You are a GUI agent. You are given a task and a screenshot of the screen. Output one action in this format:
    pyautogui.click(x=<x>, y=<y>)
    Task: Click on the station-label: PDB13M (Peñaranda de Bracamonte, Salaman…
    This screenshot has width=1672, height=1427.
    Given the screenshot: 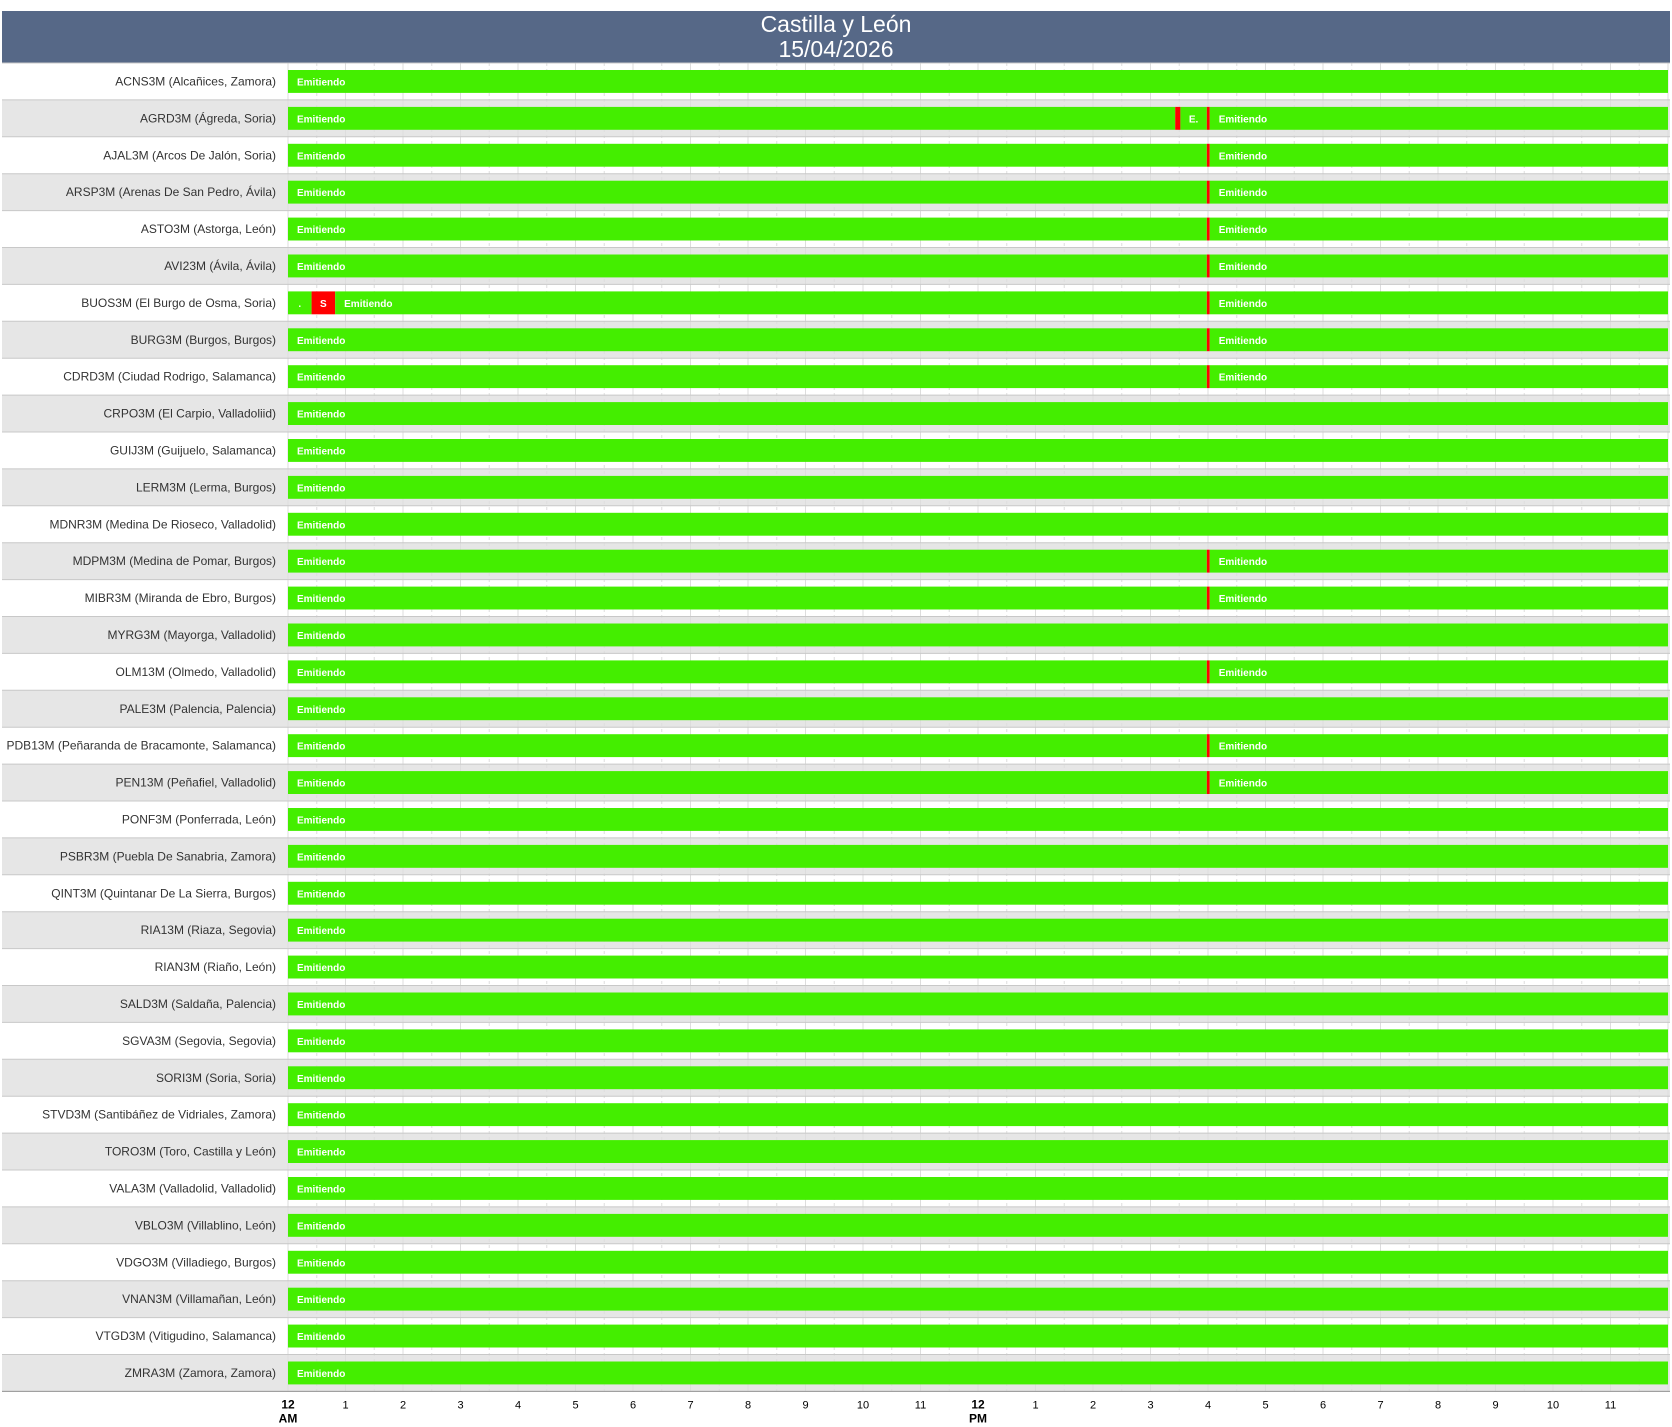 What is the action you would take?
    pyautogui.click(x=141, y=746)
    